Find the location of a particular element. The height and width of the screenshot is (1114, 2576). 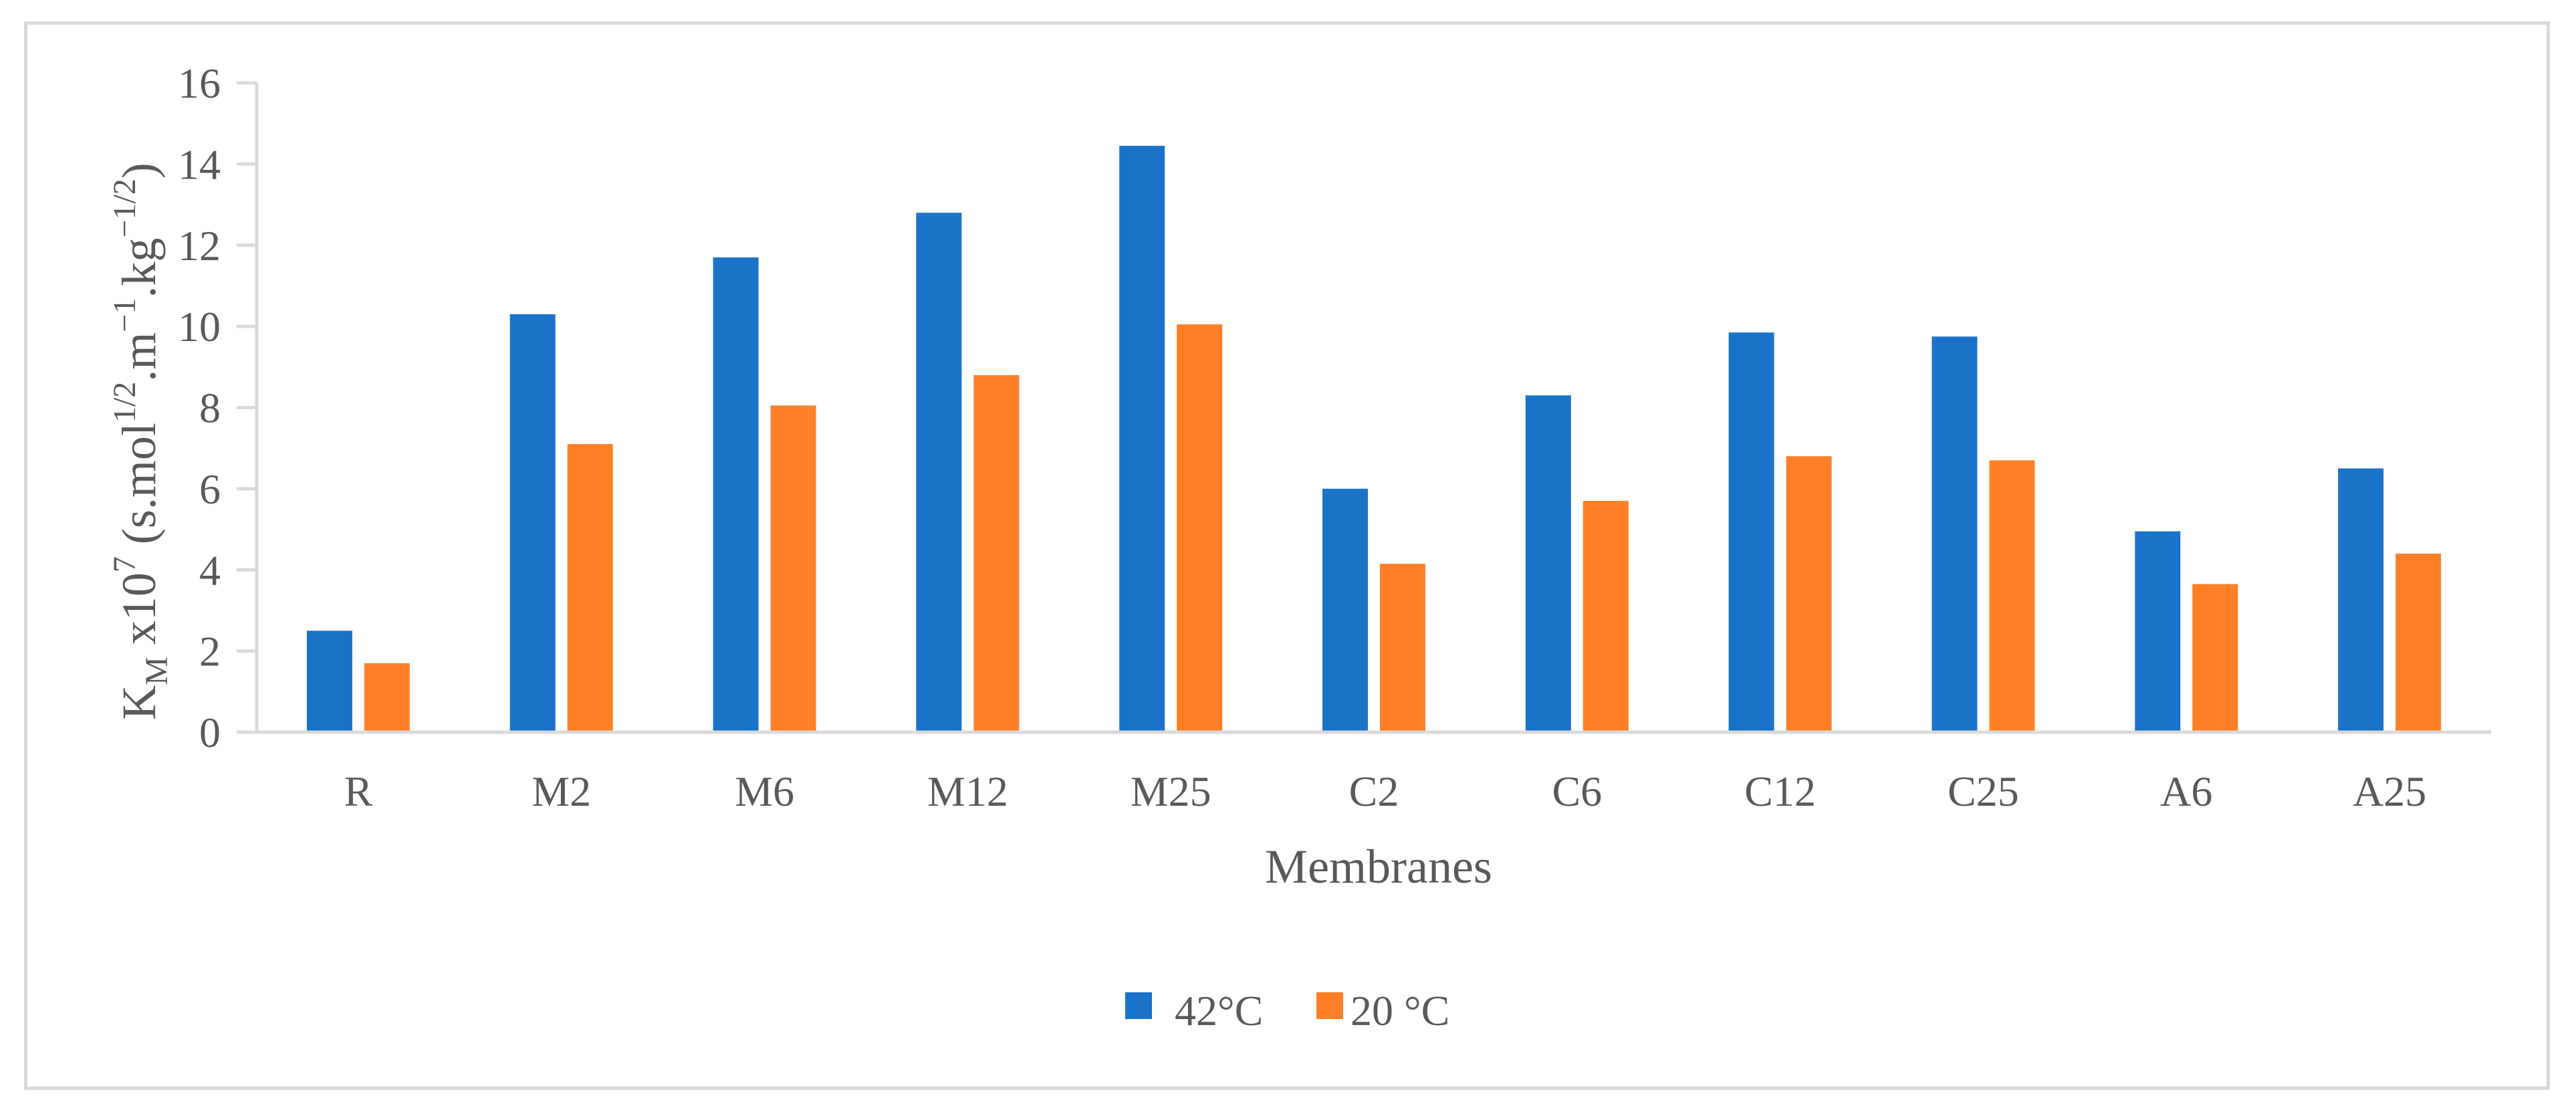

x-axis: R M2 M6 M12 M25 C2 C6 C12 C25 A6 A25 is located at coordinates (1374, 772).